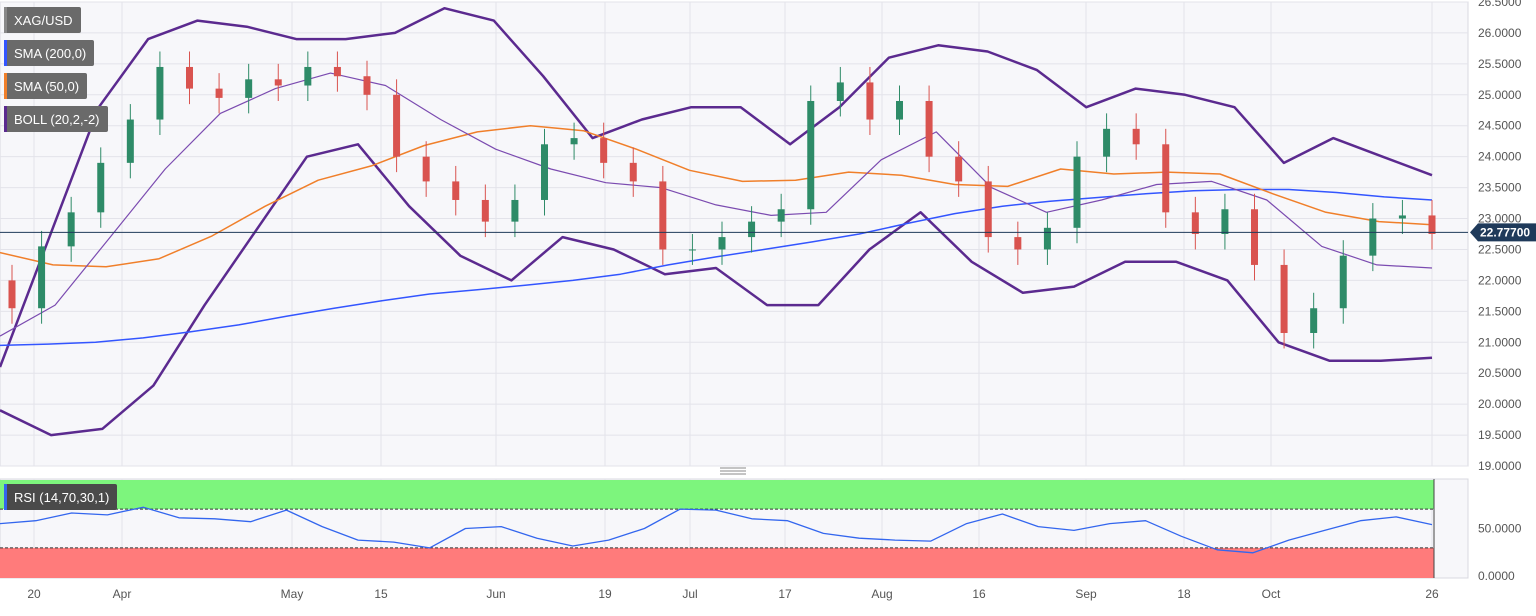  I want to click on sma200-swatch, so click(5, 53).